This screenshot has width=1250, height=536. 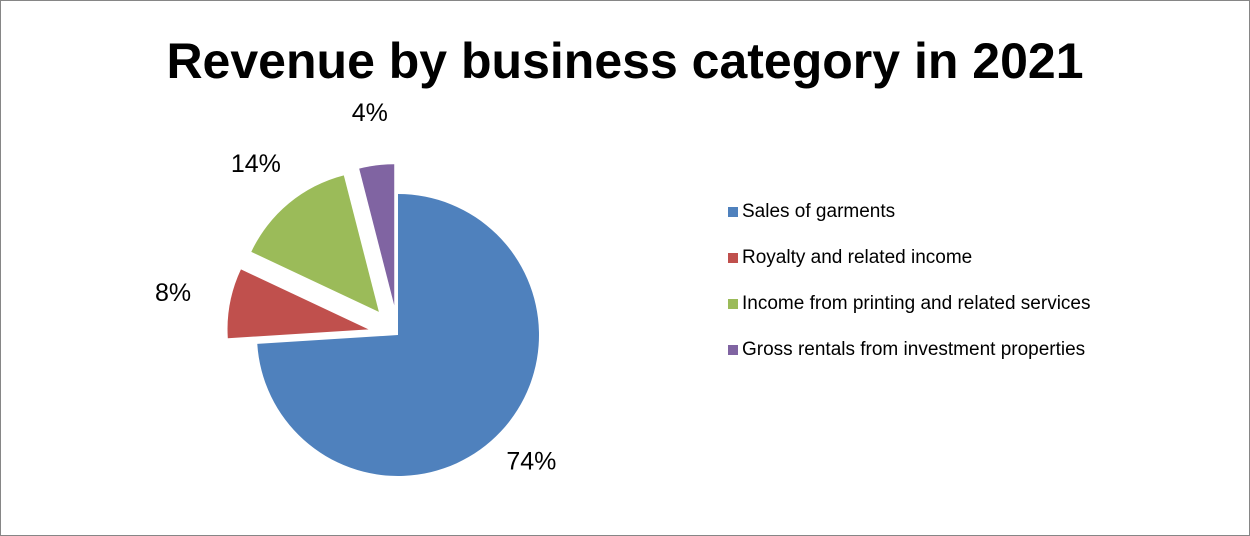 I want to click on data-label-3: 14%, so click(x=256, y=164).